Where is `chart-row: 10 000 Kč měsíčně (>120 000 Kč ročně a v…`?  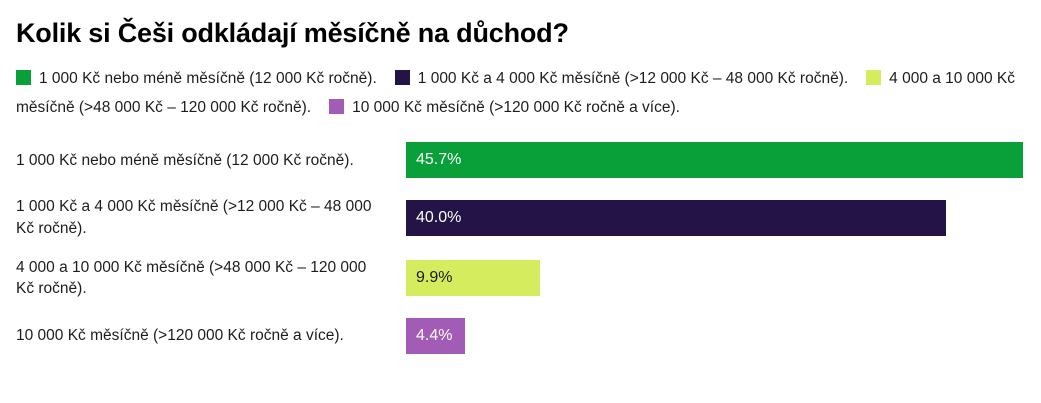 chart-row: 10 000 Kč měsíčně (>120 000 Kč ročně a v… is located at coordinates (519, 335).